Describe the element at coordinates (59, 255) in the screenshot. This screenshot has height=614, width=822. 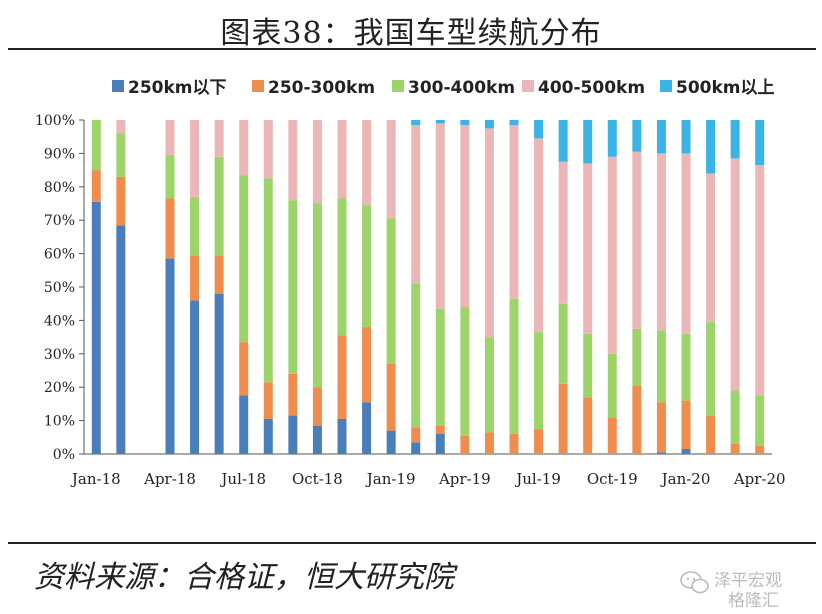
I see `y-tick-label: 60%` at that location.